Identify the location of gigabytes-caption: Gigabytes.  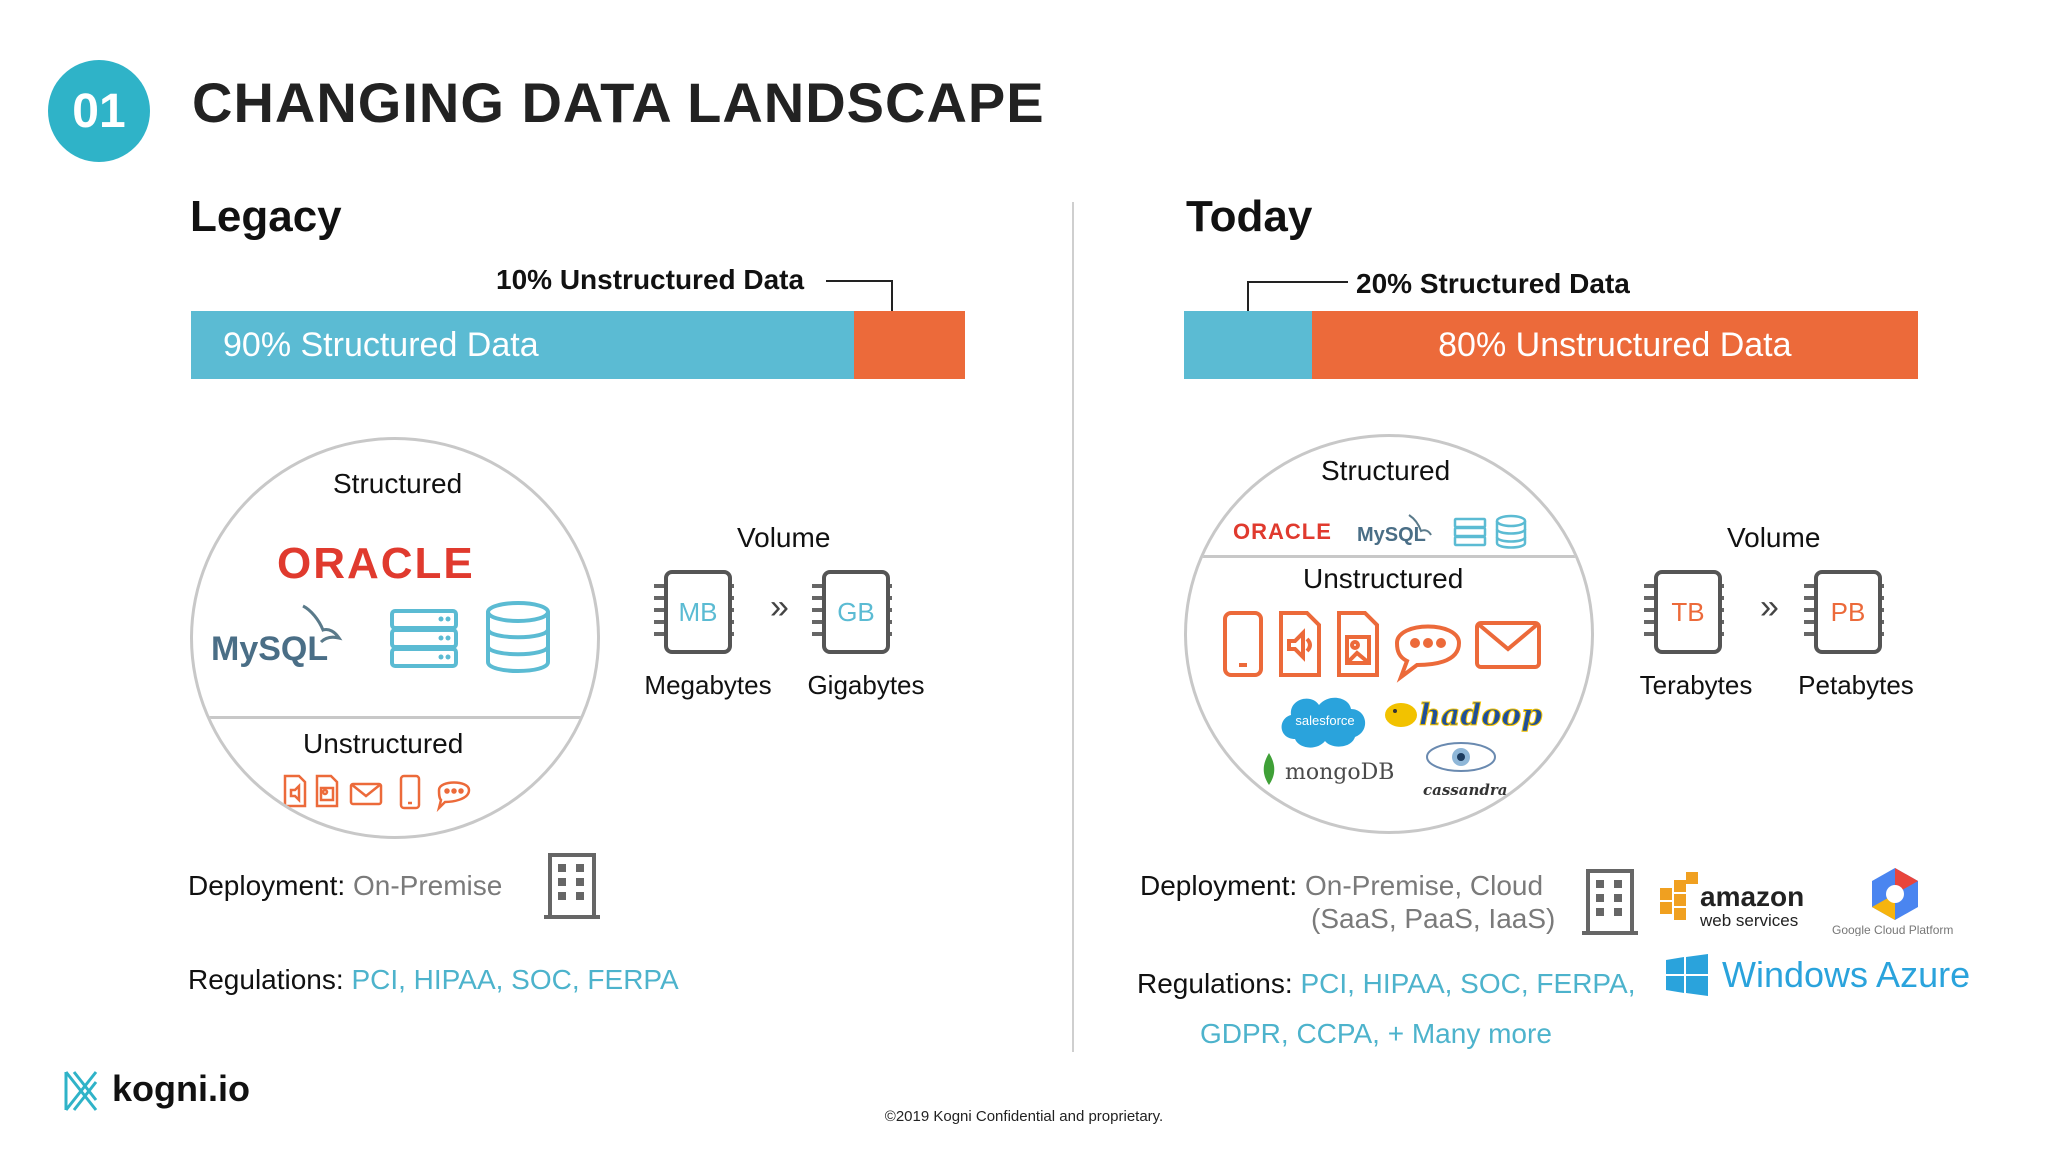
(866, 685).